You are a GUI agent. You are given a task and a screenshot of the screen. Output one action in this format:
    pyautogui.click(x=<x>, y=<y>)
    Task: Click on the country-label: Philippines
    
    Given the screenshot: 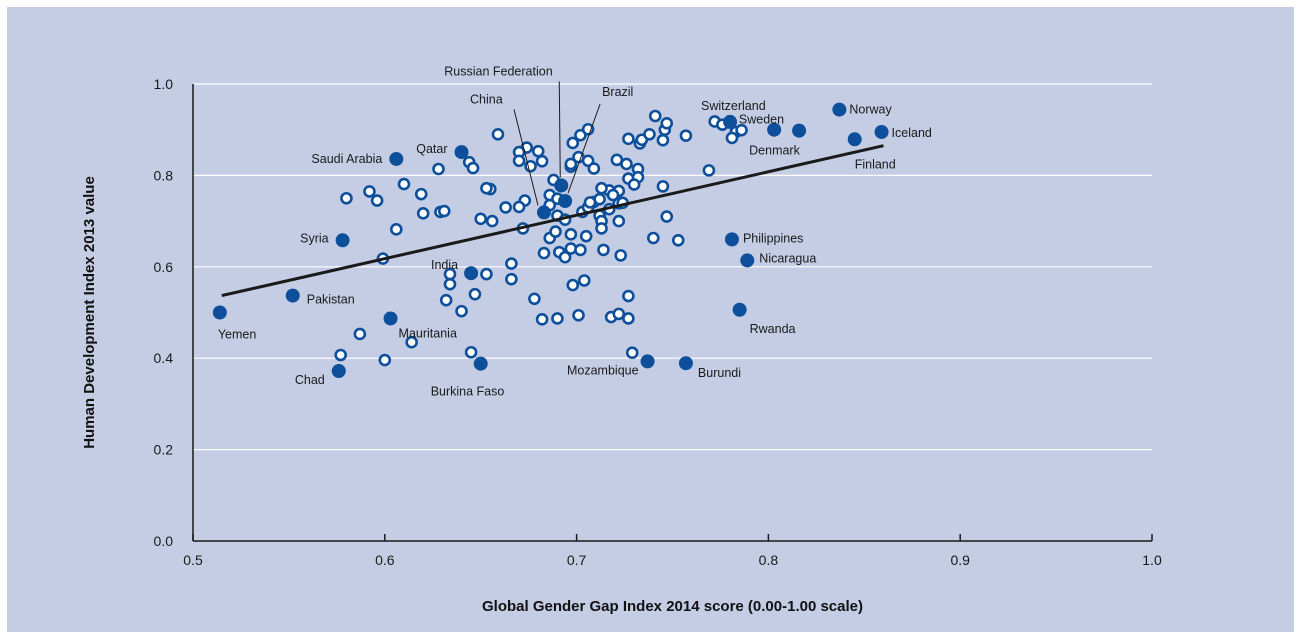 What is the action you would take?
    pyautogui.click(x=773, y=238)
    